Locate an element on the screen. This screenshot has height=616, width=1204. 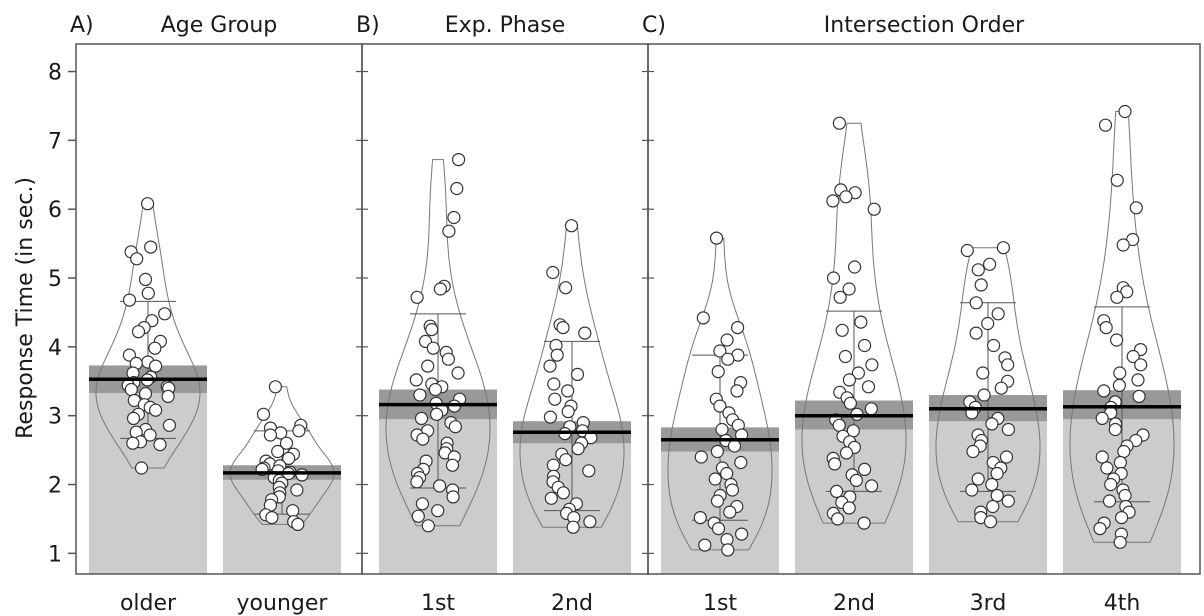
y-tick-label: 7 is located at coordinates (55, 141).